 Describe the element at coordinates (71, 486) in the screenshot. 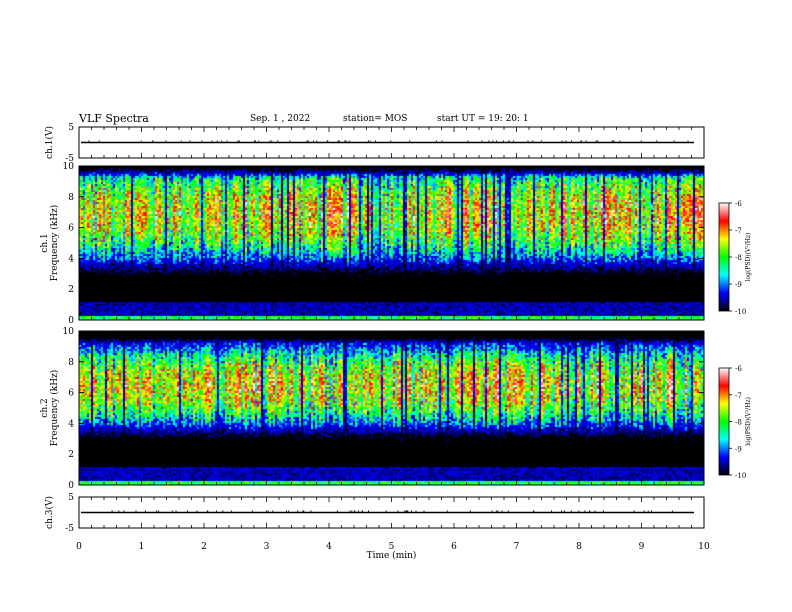

I see `ch2-spectrogram-ytick-label-5: 0` at that location.